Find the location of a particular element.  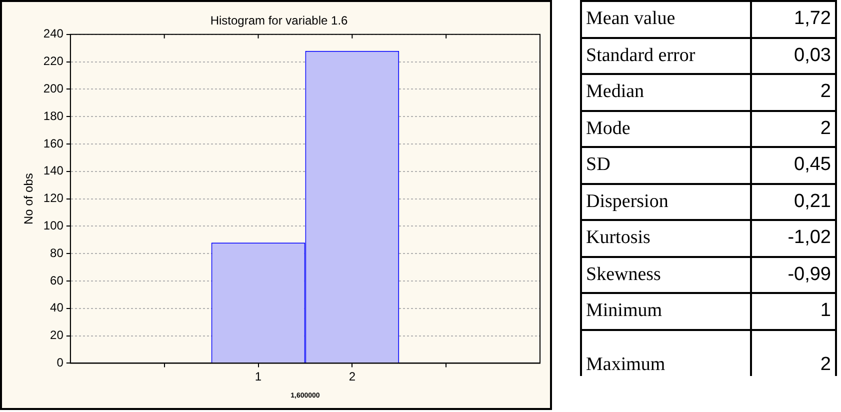

text: Maximum is located at coordinates (666, 353).